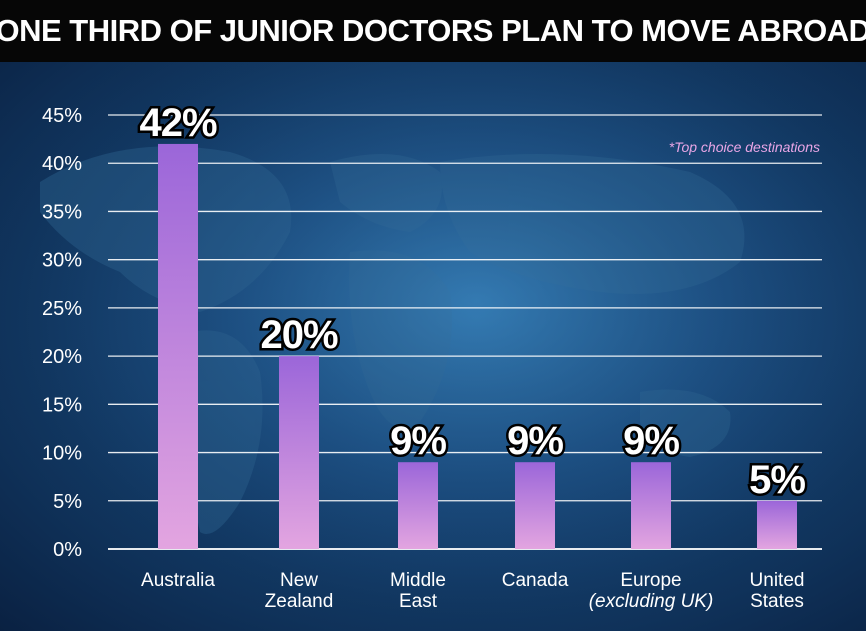 The width and height of the screenshot is (866, 631). What do you see at coordinates (777, 480) in the screenshot?
I see `data-label: 5%` at bounding box center [777, 480].